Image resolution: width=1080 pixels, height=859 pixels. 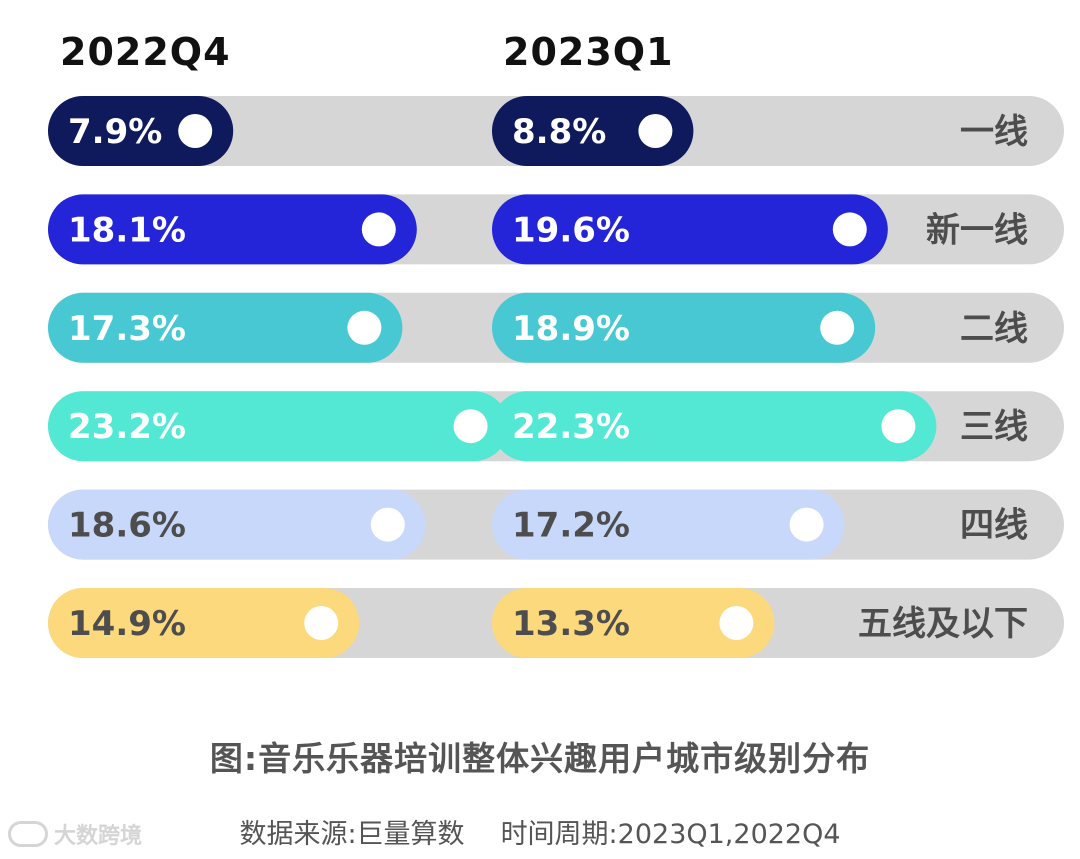 I want to click on data-label-2023Q1-0: 8.8%, so click(x=559, y=132).